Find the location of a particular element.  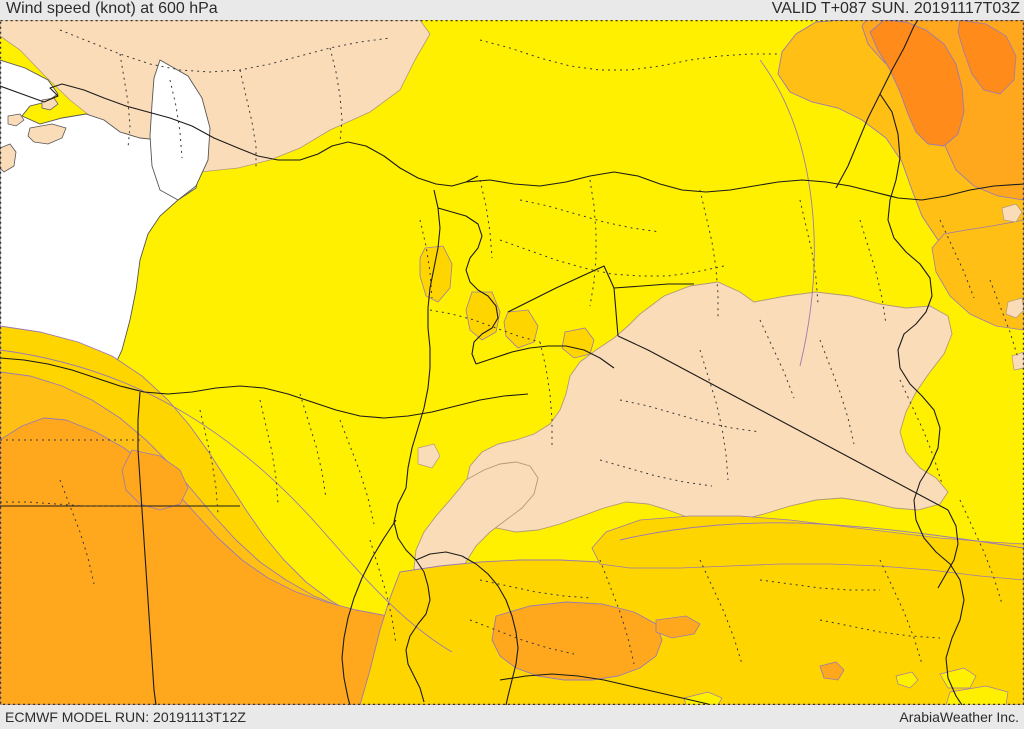

blob-gold-galilee is located at coordinates (436, 274).